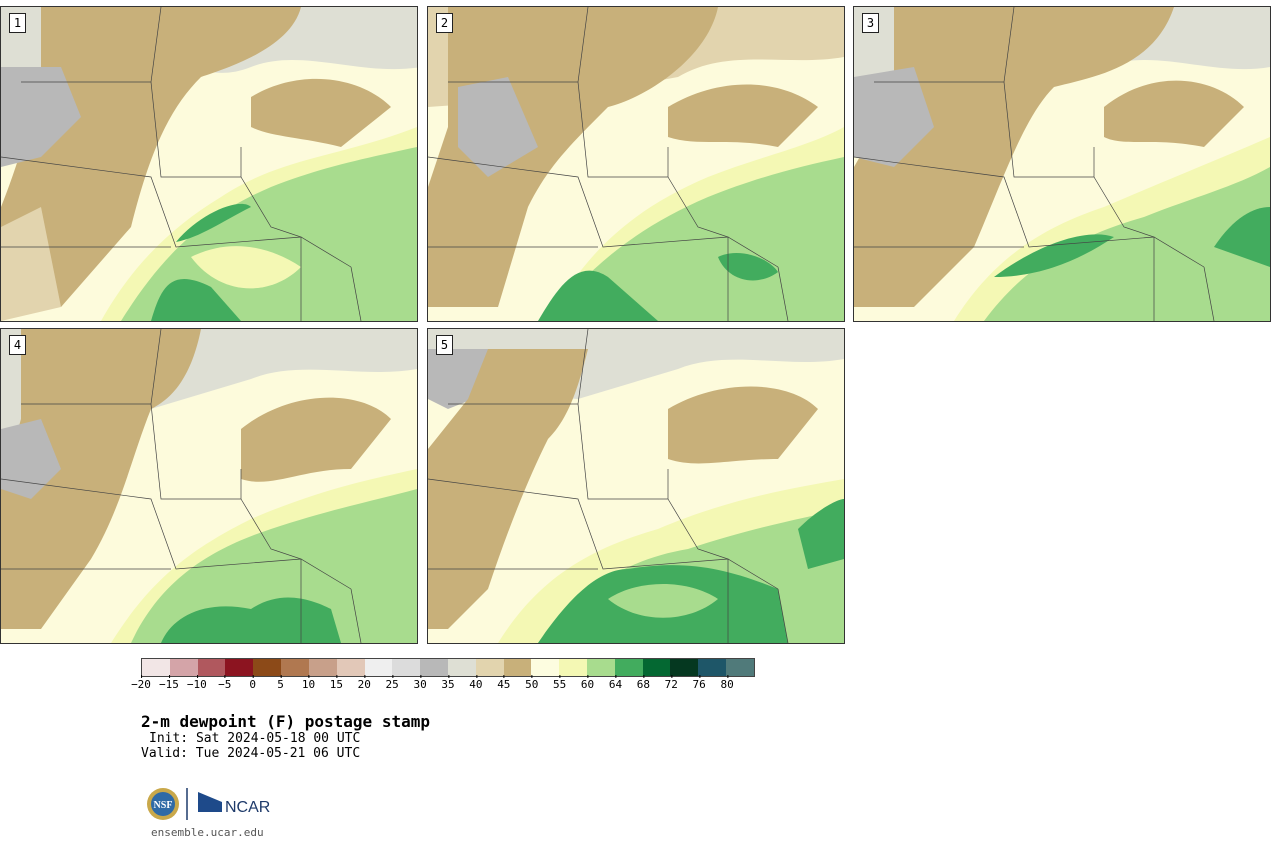 This screenshot has width=1280, height=844. What do you see at coordinates (17, 345) in the screenshot?
I see `panel-number: 4` at bounding box center [17, 345].